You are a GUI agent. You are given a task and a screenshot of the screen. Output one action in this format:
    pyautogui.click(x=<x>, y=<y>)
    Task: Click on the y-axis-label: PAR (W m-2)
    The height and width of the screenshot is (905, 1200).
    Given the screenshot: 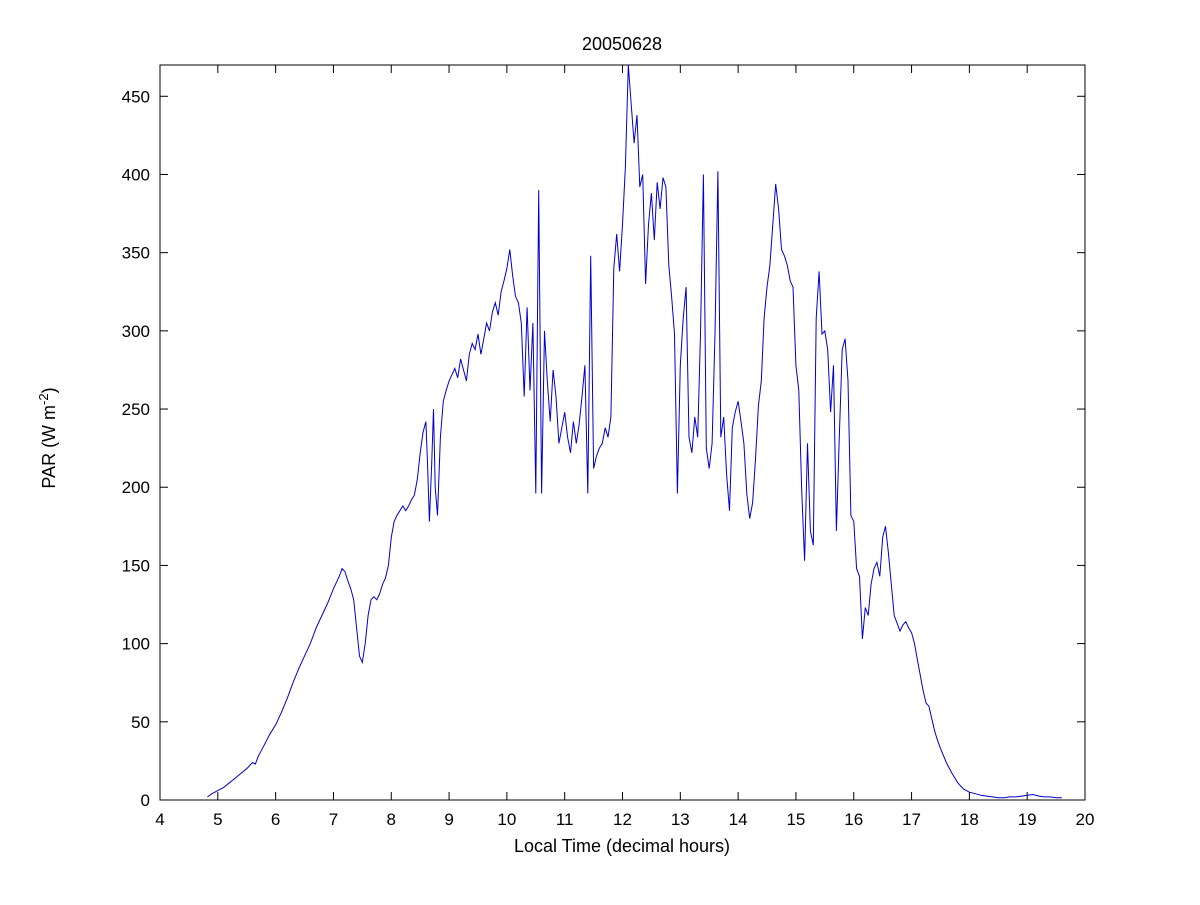 What is the action you would take?
    pyautogui.click(x=47, y=437)
    